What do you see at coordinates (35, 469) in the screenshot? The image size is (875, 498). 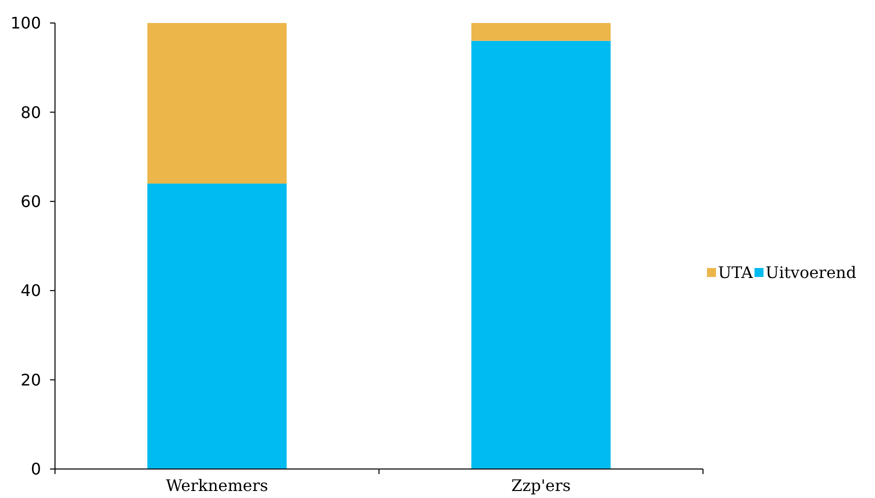 I see `y-tick-label: 0` at bounding box center [35, 469].